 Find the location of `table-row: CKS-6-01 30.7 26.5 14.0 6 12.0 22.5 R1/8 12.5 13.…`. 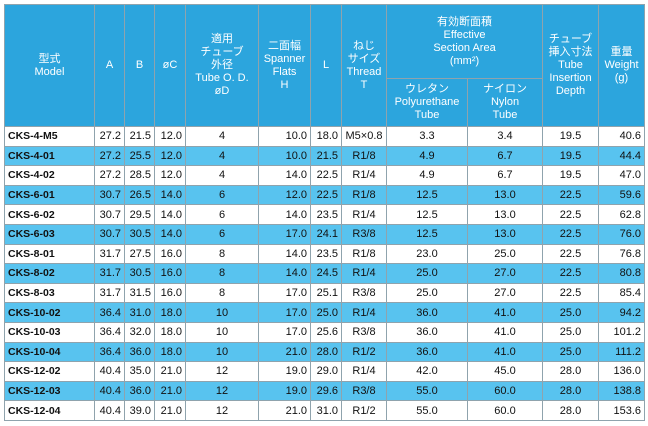

table-row: CKS-6-01 30.7 26.5 14.0 6 12.0 22.5 R1/8 12.5 13.… is located at coordinates (324, 195).